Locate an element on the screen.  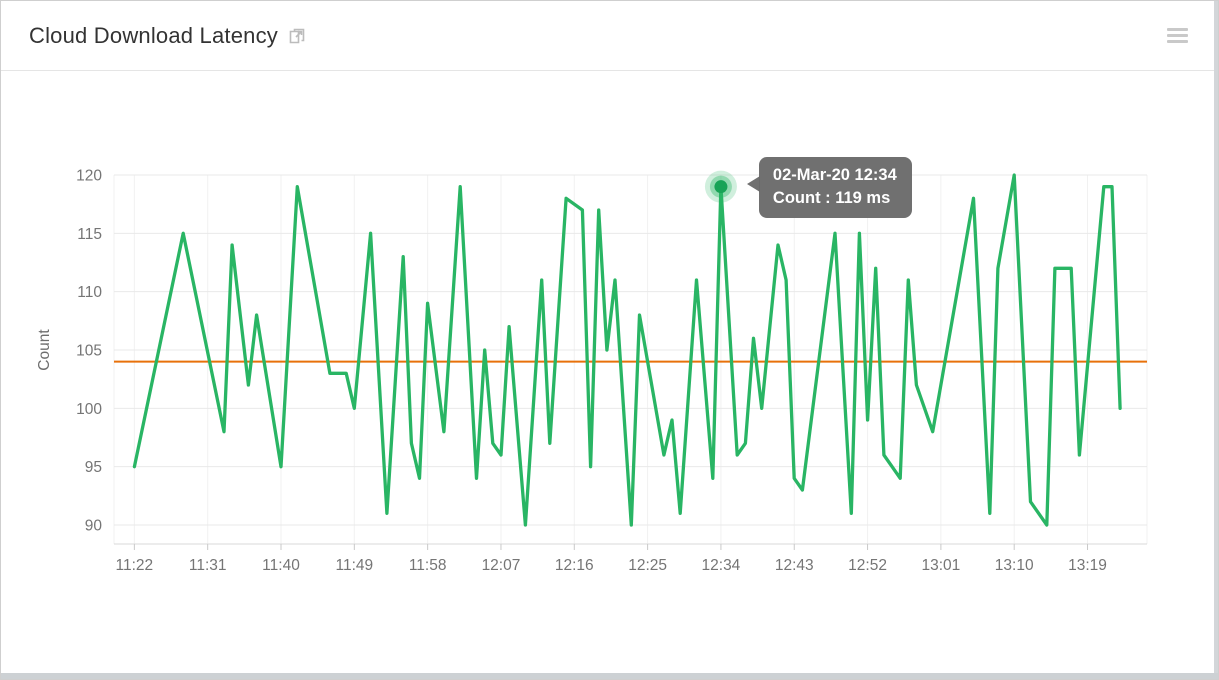
x-tick-label: 11:40 is located at coordinates (281, 565).